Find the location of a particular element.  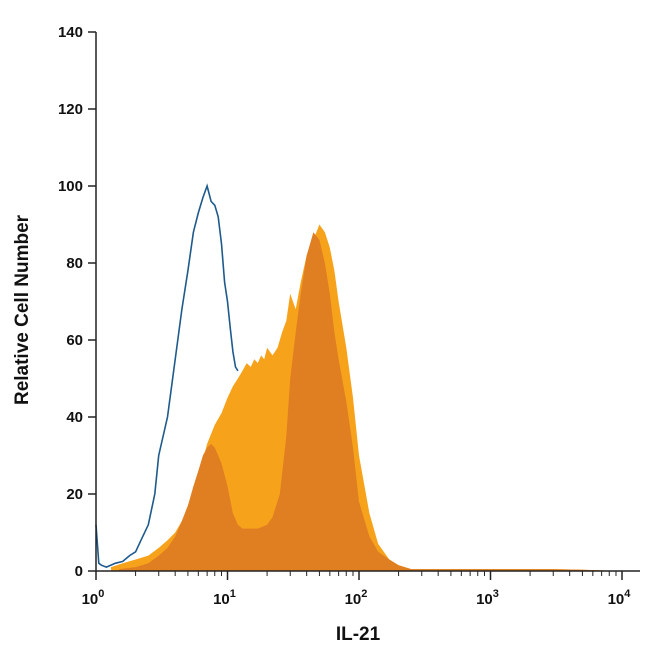

y-tick-label-120: 120 is located at coordinates (70, 109).